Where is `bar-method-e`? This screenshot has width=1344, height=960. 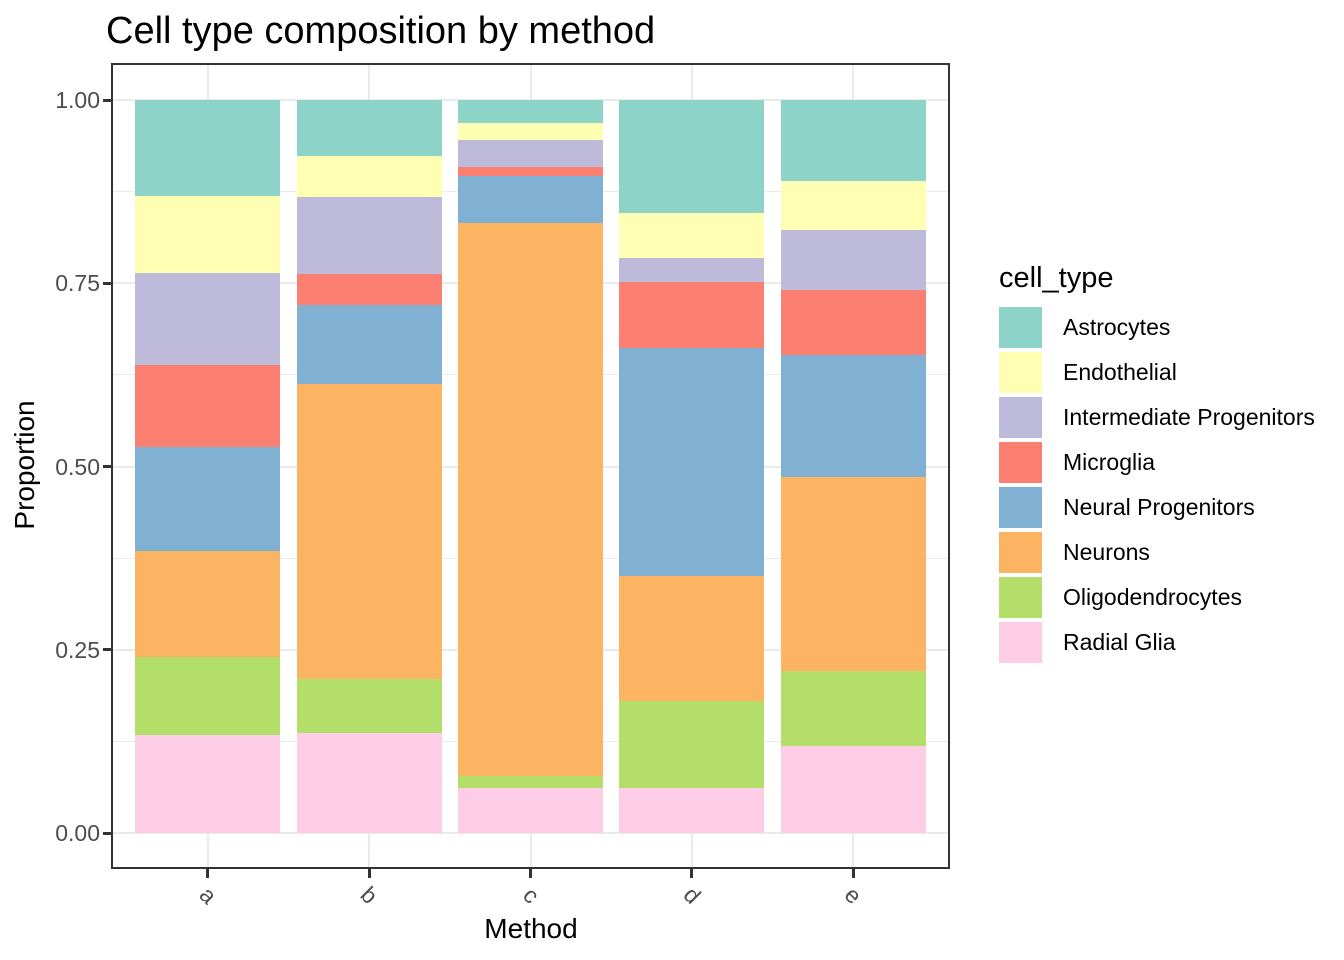 bar-method-e is located at coordinates (853, 466).